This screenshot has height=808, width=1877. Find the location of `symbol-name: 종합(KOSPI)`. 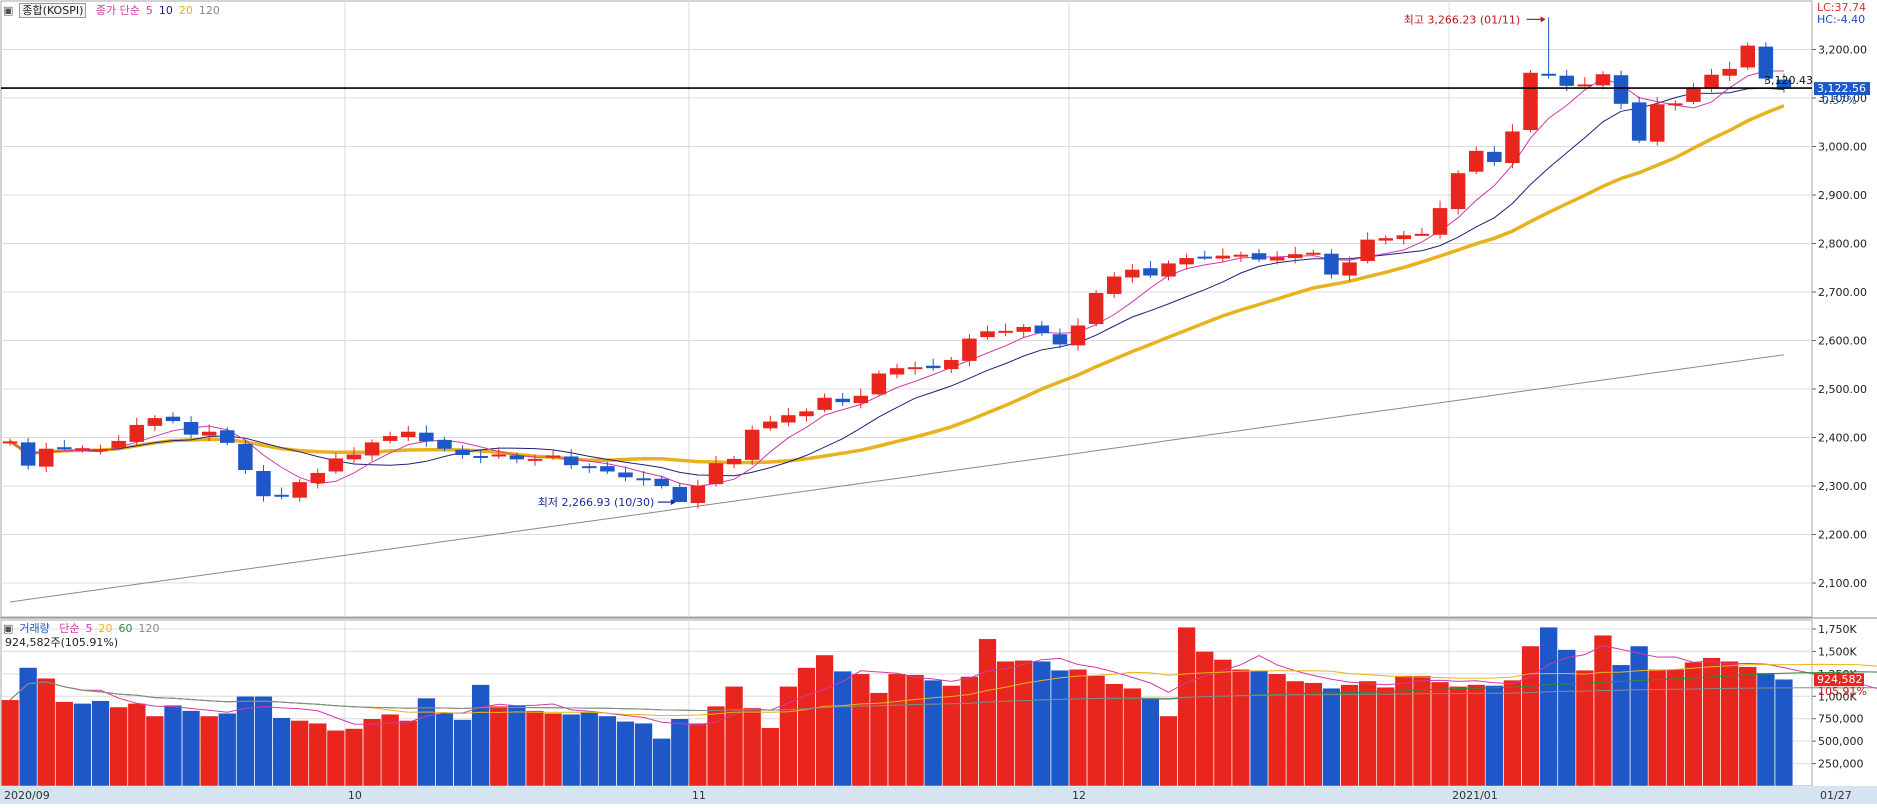

symbol-name: 종합(KOSPI) is located at coordinates (53, 10).